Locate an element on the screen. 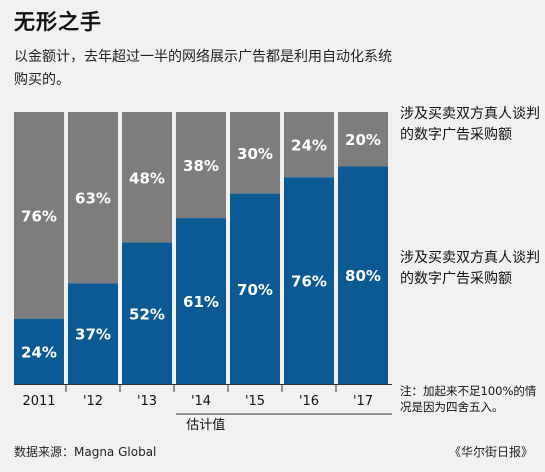 This screenshot has width=545, height=472. data-label-blue-1: 37% is located at coordinates (93, 335).